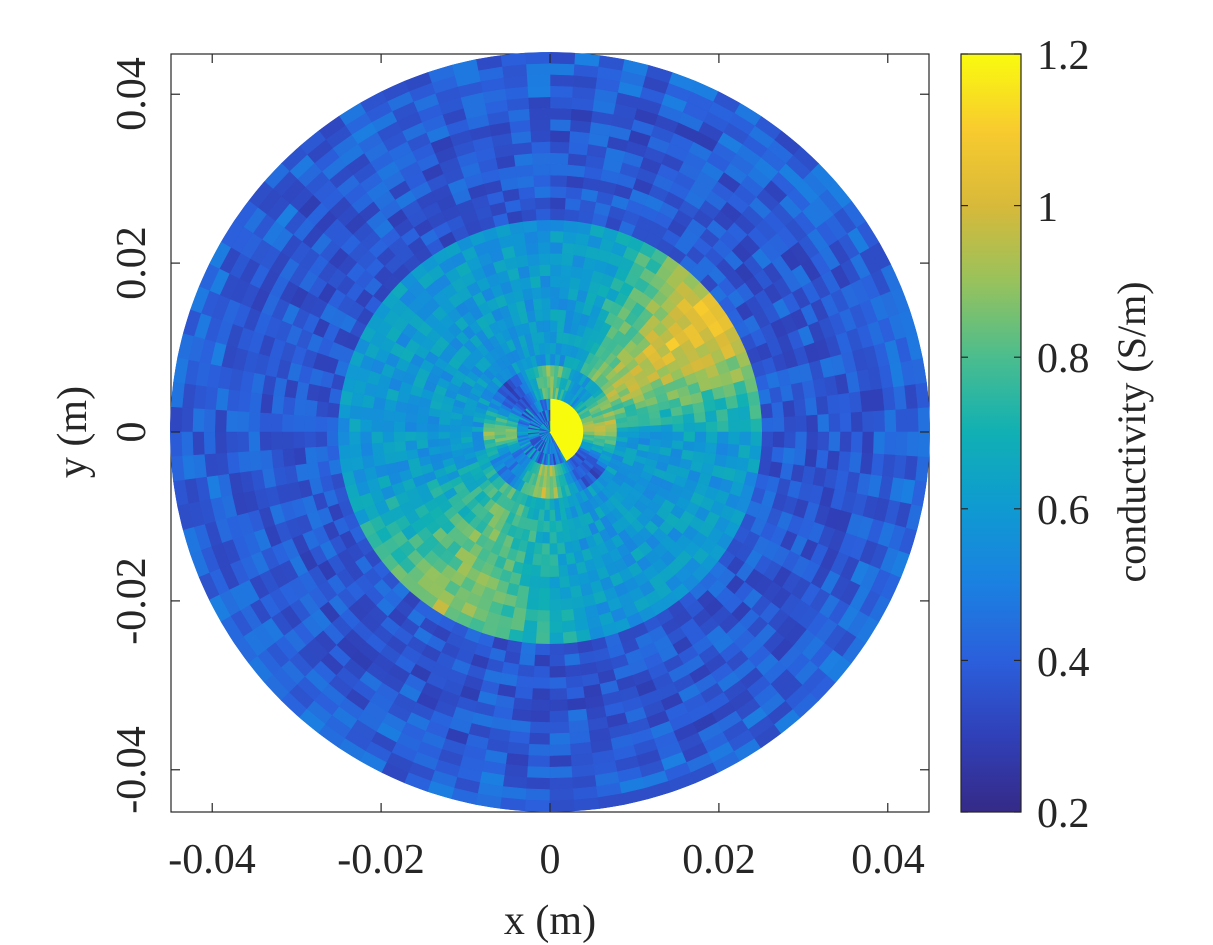 This screenshot has height=945, width=1213. What do you see at coordinates (1063, 663) in the screenshot?
I see `colorbar-tick-label: 0.4` at bounding box center [1063, 663].